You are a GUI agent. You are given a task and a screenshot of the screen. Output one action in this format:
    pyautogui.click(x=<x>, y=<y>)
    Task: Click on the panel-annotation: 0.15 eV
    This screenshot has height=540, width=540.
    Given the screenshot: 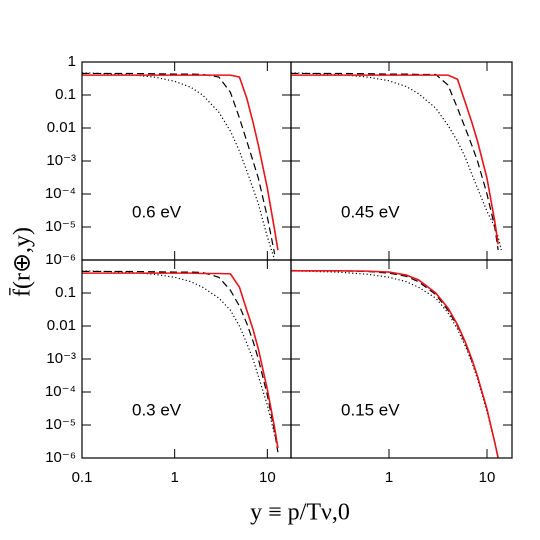 What is the action you would take?
    pyautogui.click(x=370, y=409)
    